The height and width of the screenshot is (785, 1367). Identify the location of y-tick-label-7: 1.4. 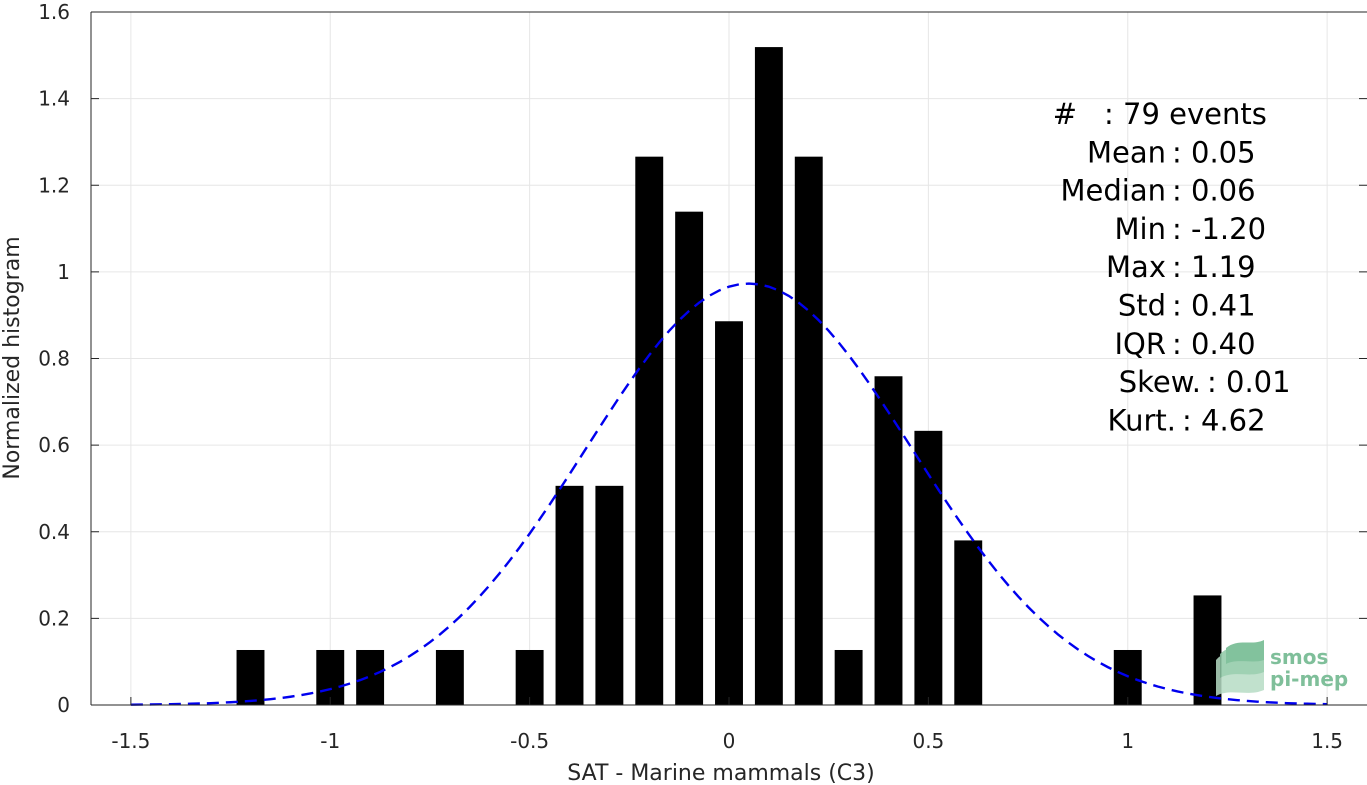
(54, 99).